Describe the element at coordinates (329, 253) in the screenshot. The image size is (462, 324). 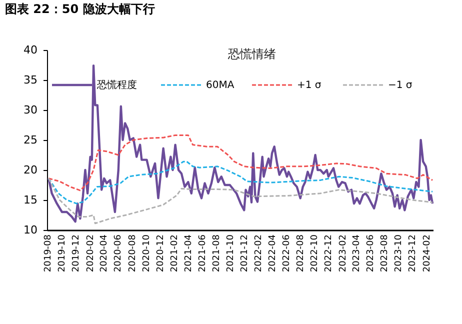
I see `x-tick-label: 2022-12` at that location.